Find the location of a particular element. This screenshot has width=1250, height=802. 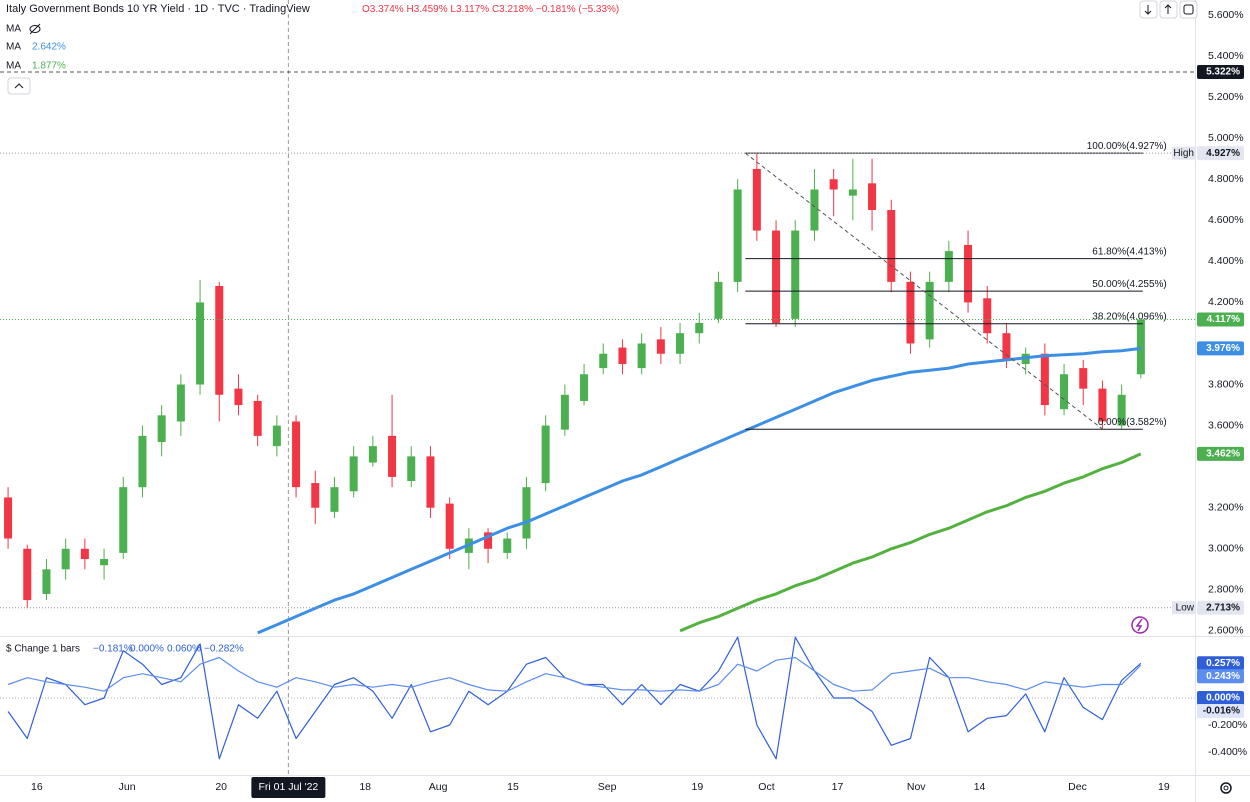

price-badge-label: 5.322% is located at coordinates (1223, 72).